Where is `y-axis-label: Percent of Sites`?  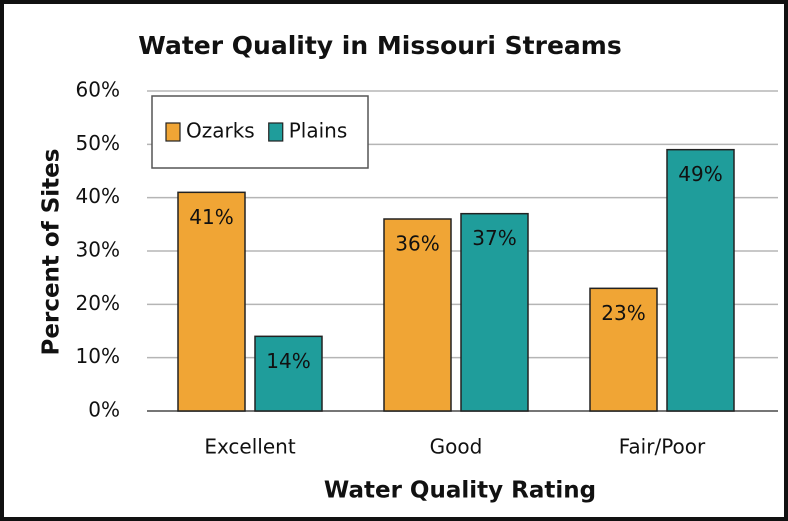 y-axis-label: Percent of Sites is located at coordinates (52, 252).